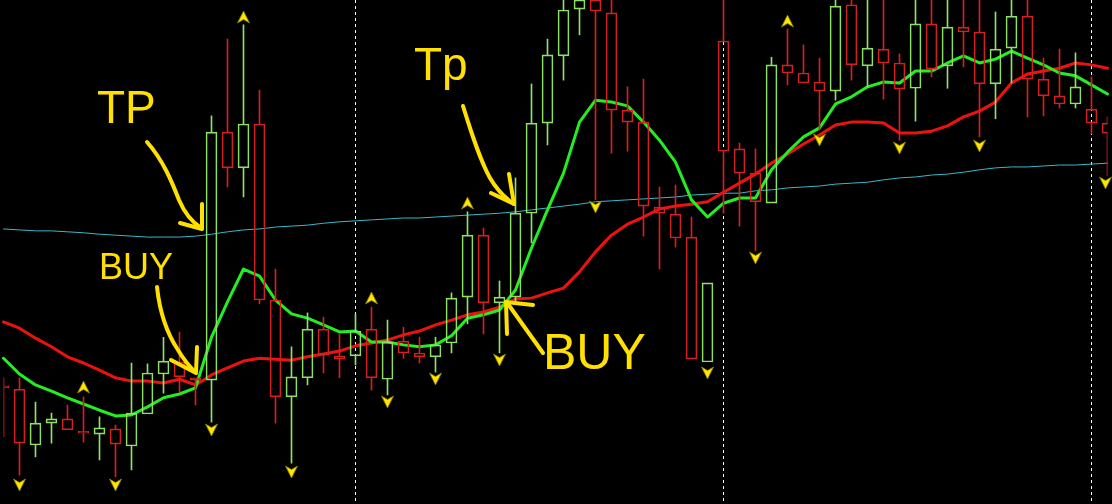 The width and height of the screenshot is (1112, 504). What do you see at coordinates (126, 106) in the screenshot?
I see `annotation: TP` at bounding box center [126, 106].